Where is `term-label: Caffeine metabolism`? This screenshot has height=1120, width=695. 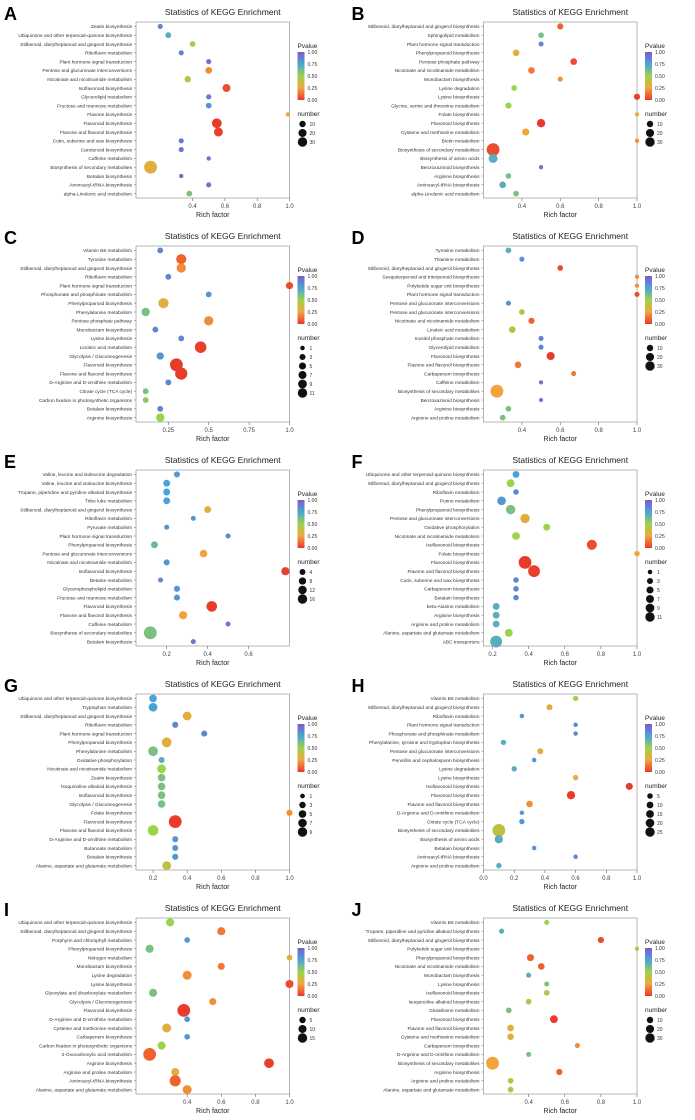 term-label: Caffeine metabolism is located at coordinates (110, 159).